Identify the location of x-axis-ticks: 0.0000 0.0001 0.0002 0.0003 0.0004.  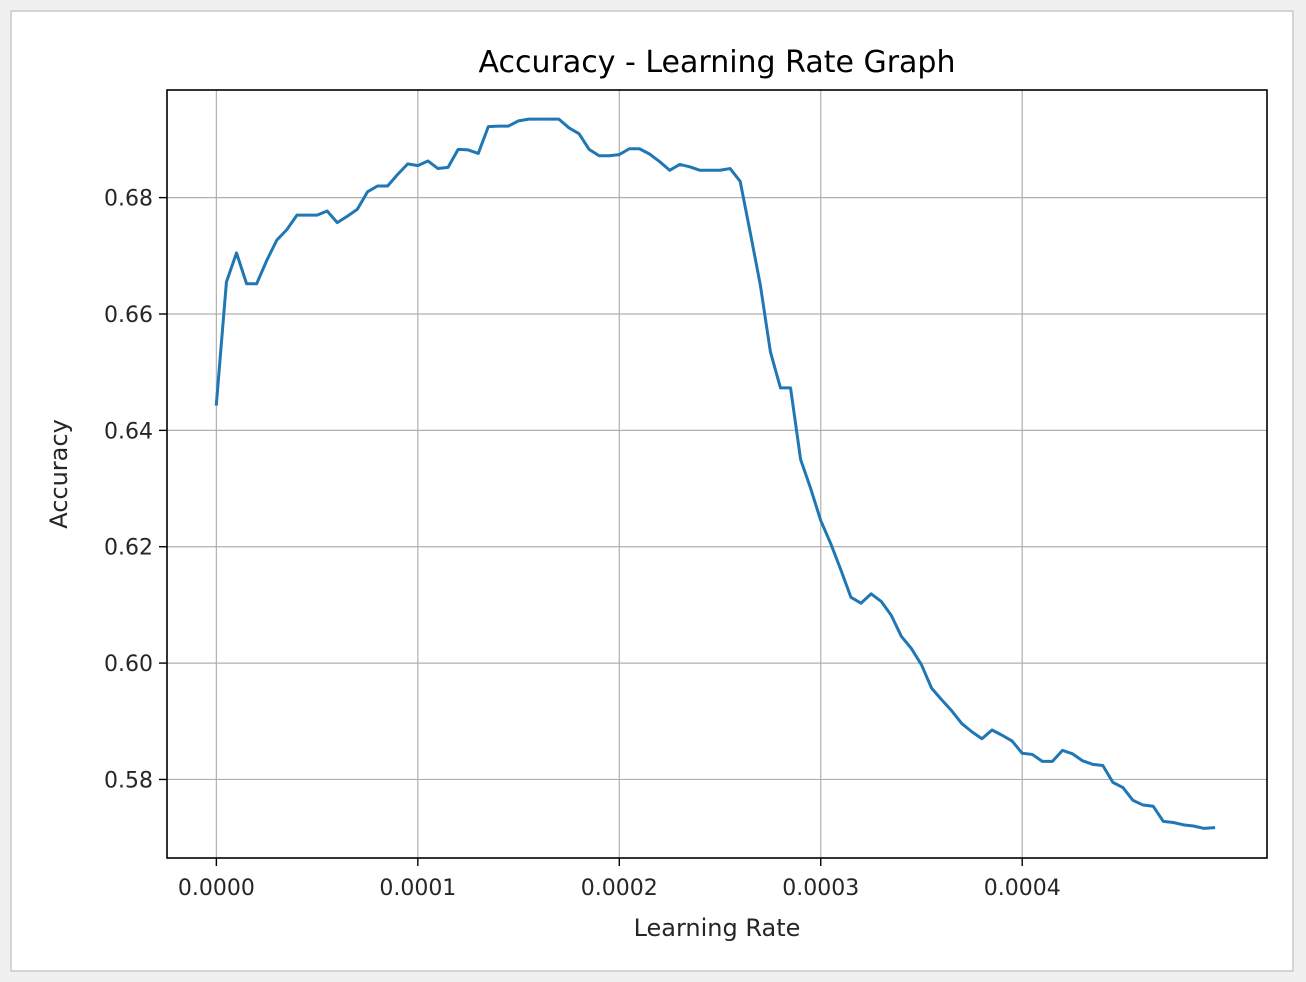
(619, 879).